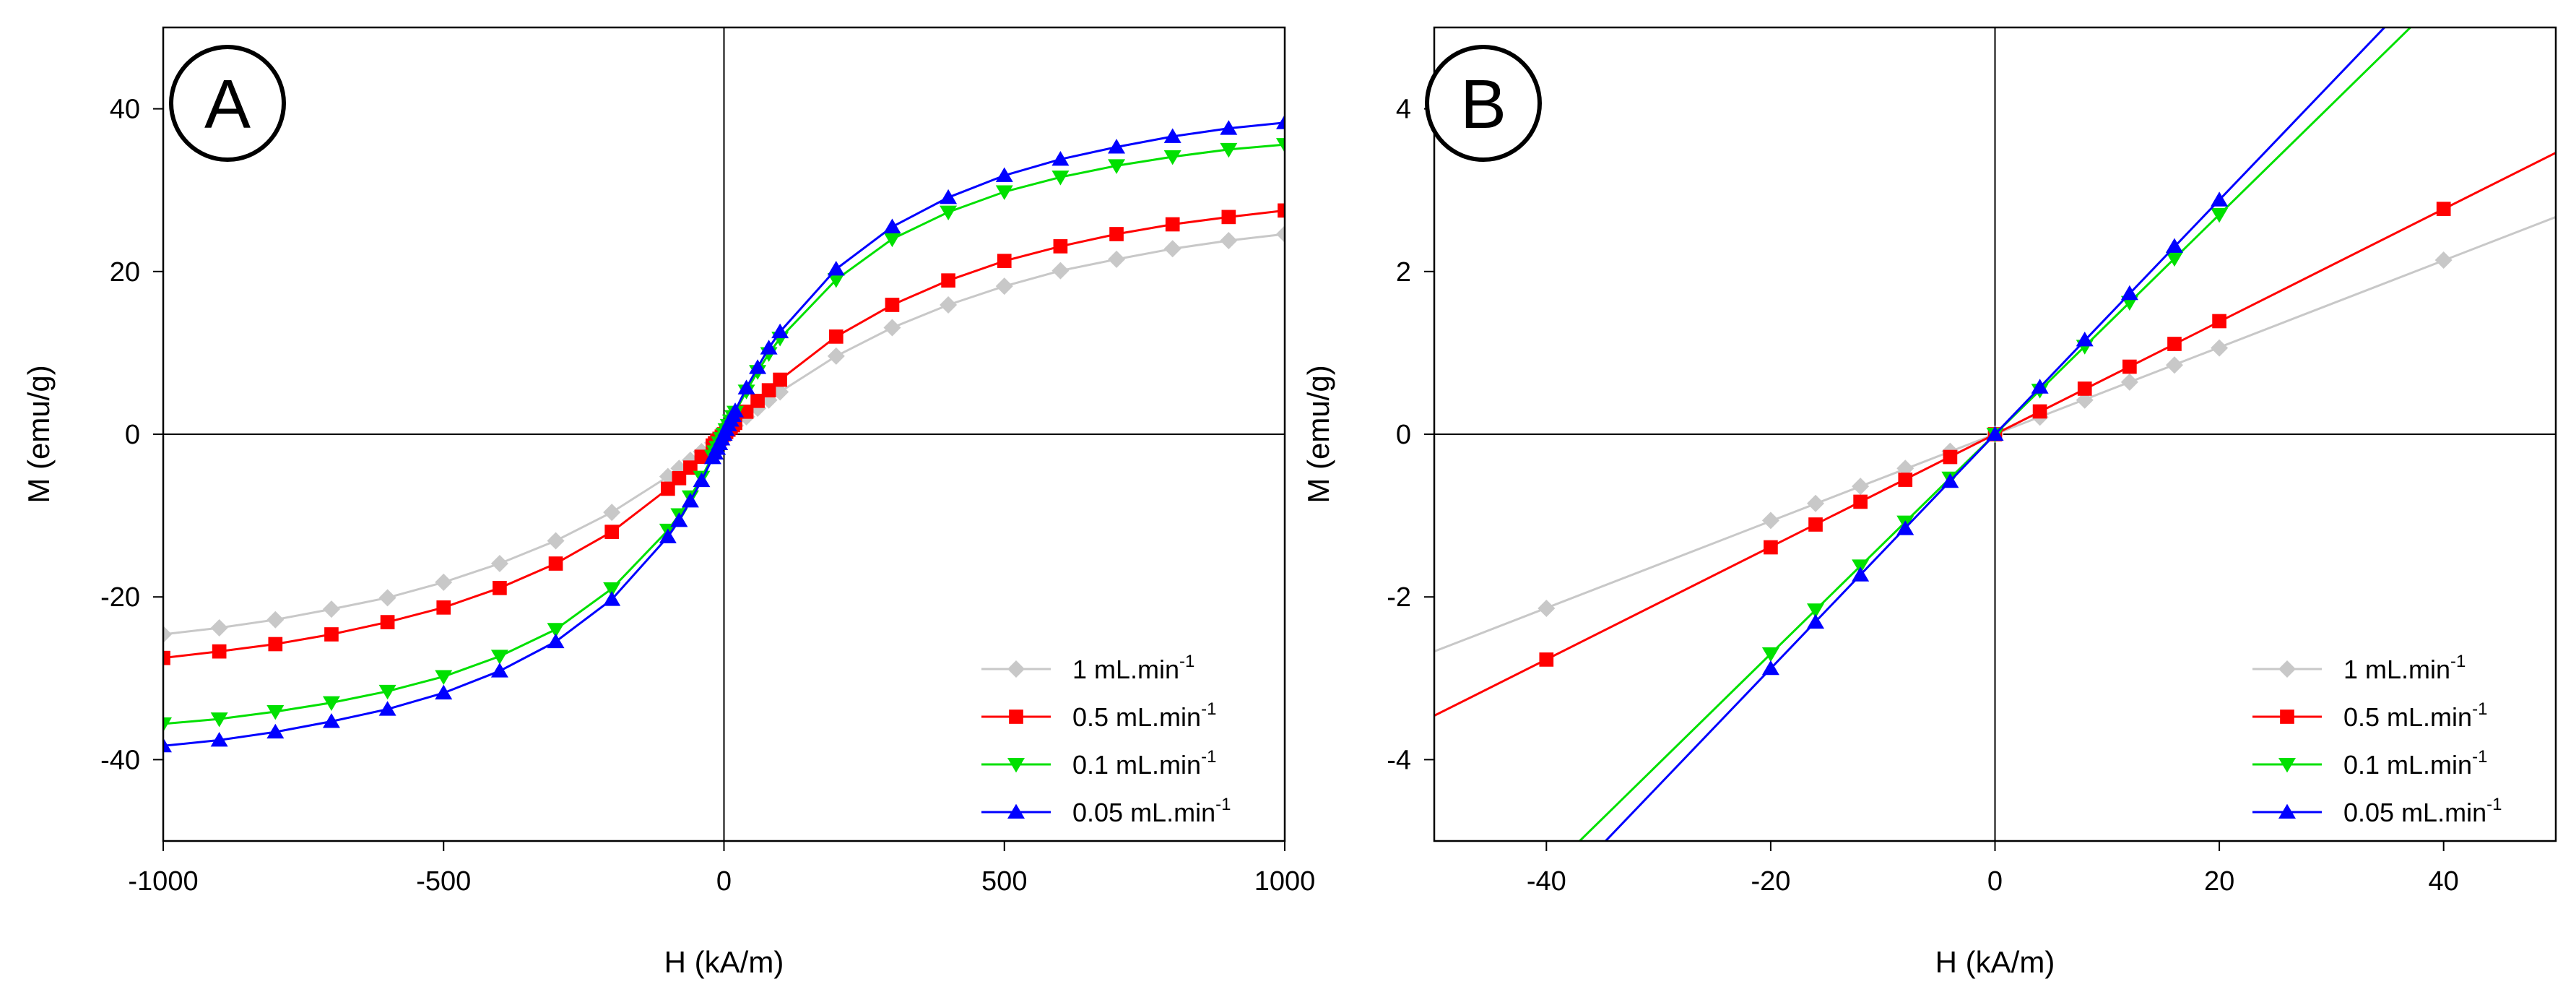  I want to click on panel-label: A, so click(227, 103).